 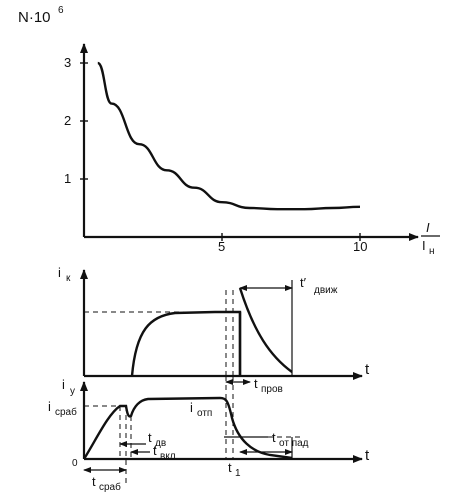 I want to click on t-dvizh-label: t′, so click(x=303, y=282).